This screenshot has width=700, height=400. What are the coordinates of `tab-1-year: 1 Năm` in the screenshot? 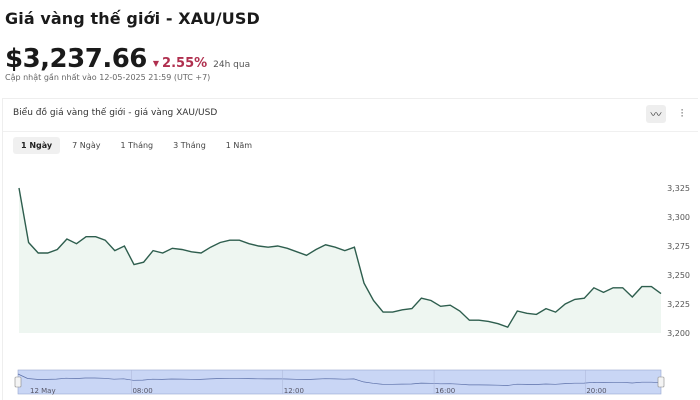 It's located at (239, 145).